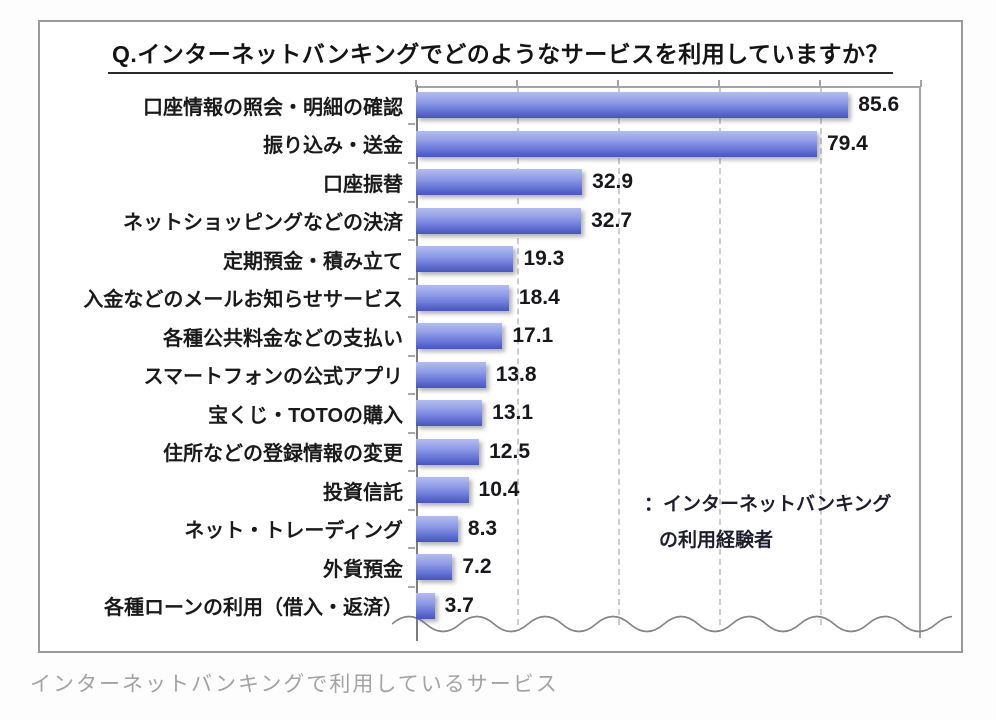  What do you see at coordinates (668, 336) in the screenshot?
I see `bar-track: 17.1` at bounding box center [668, 336].